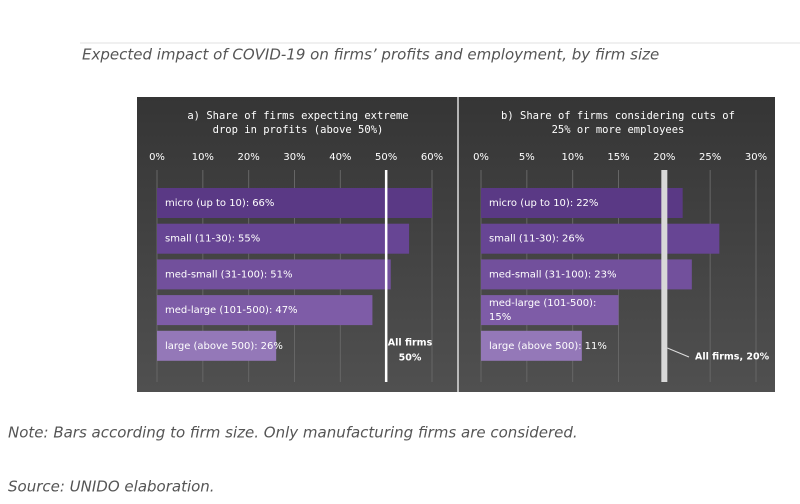 Image resolution: width=800 pixels, height=504 pixels. I want to click on x-tick-label: 15%, so click(618, 157).